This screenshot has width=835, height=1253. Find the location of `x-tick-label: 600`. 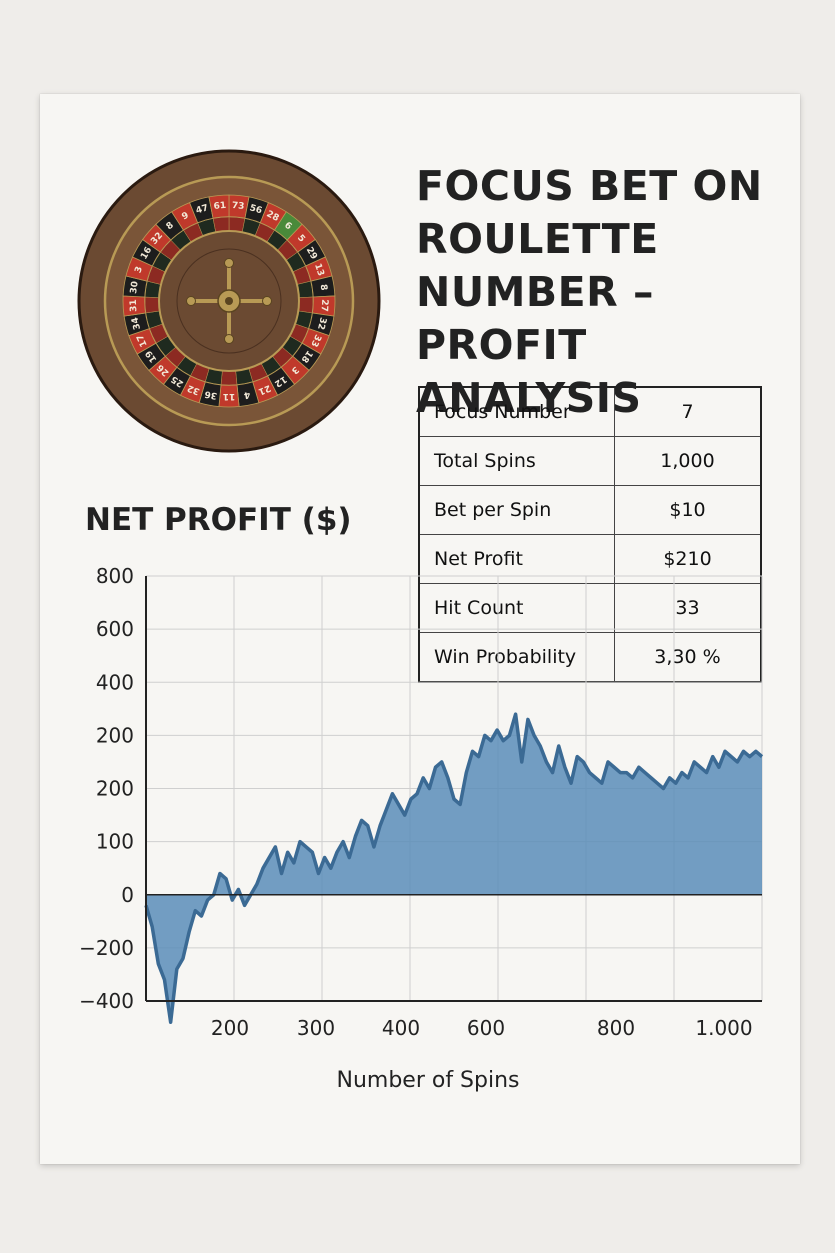

x-tick-label: 600 is located at coordinates (486, 1028).